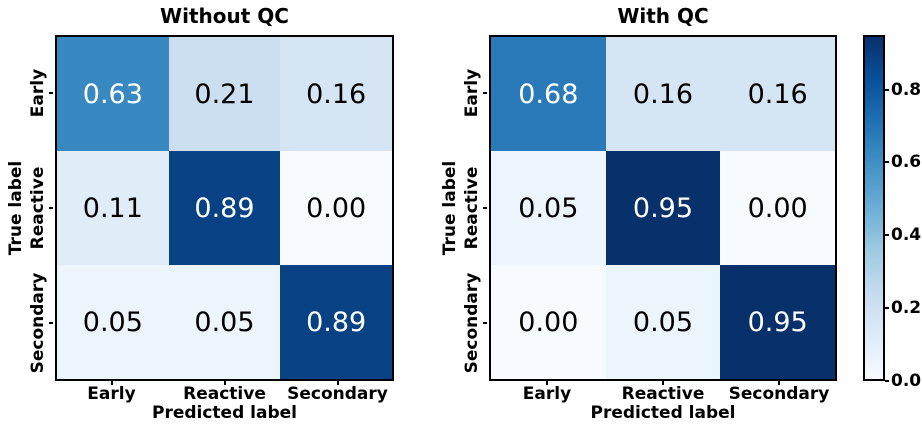  What do you see at coordinates (113, 208) in the screenshot?
I see `heatmap-cell: 0.11` at bounding box center [113, 208].